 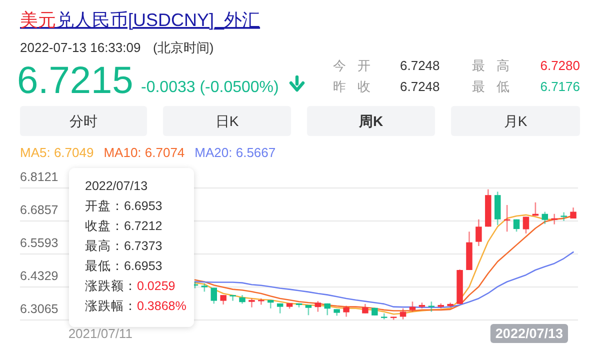 I want to click on text: 2022-07-13 16:33:09, so click(x=80, y=47).